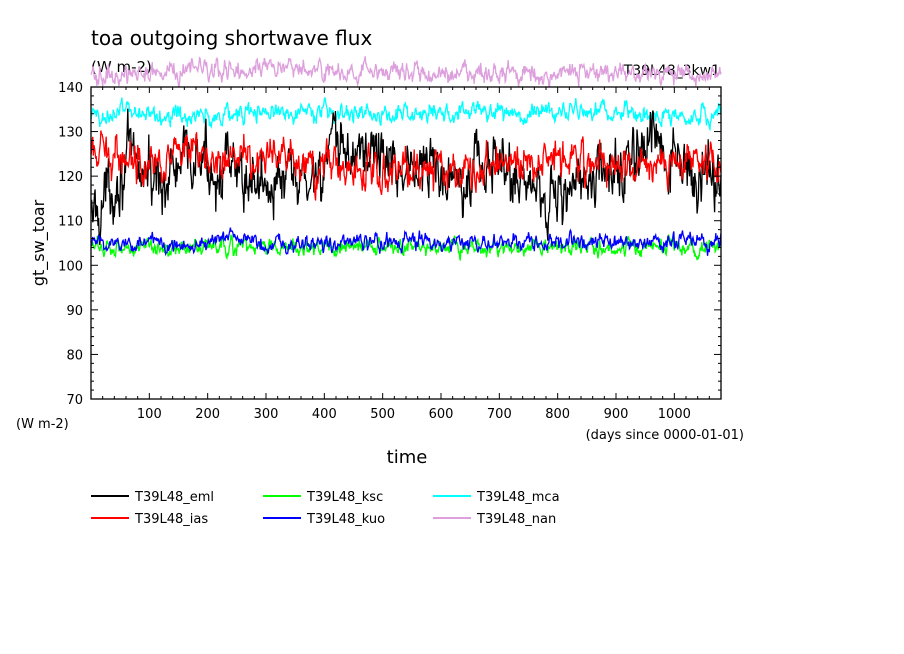 The height and width of the screenshot is (654, 904). What do you see at coordinates (231, 38) in the screenshot?
I see `chart-title: toa outgoing shortwave flux` at bounding box center [231, 38].